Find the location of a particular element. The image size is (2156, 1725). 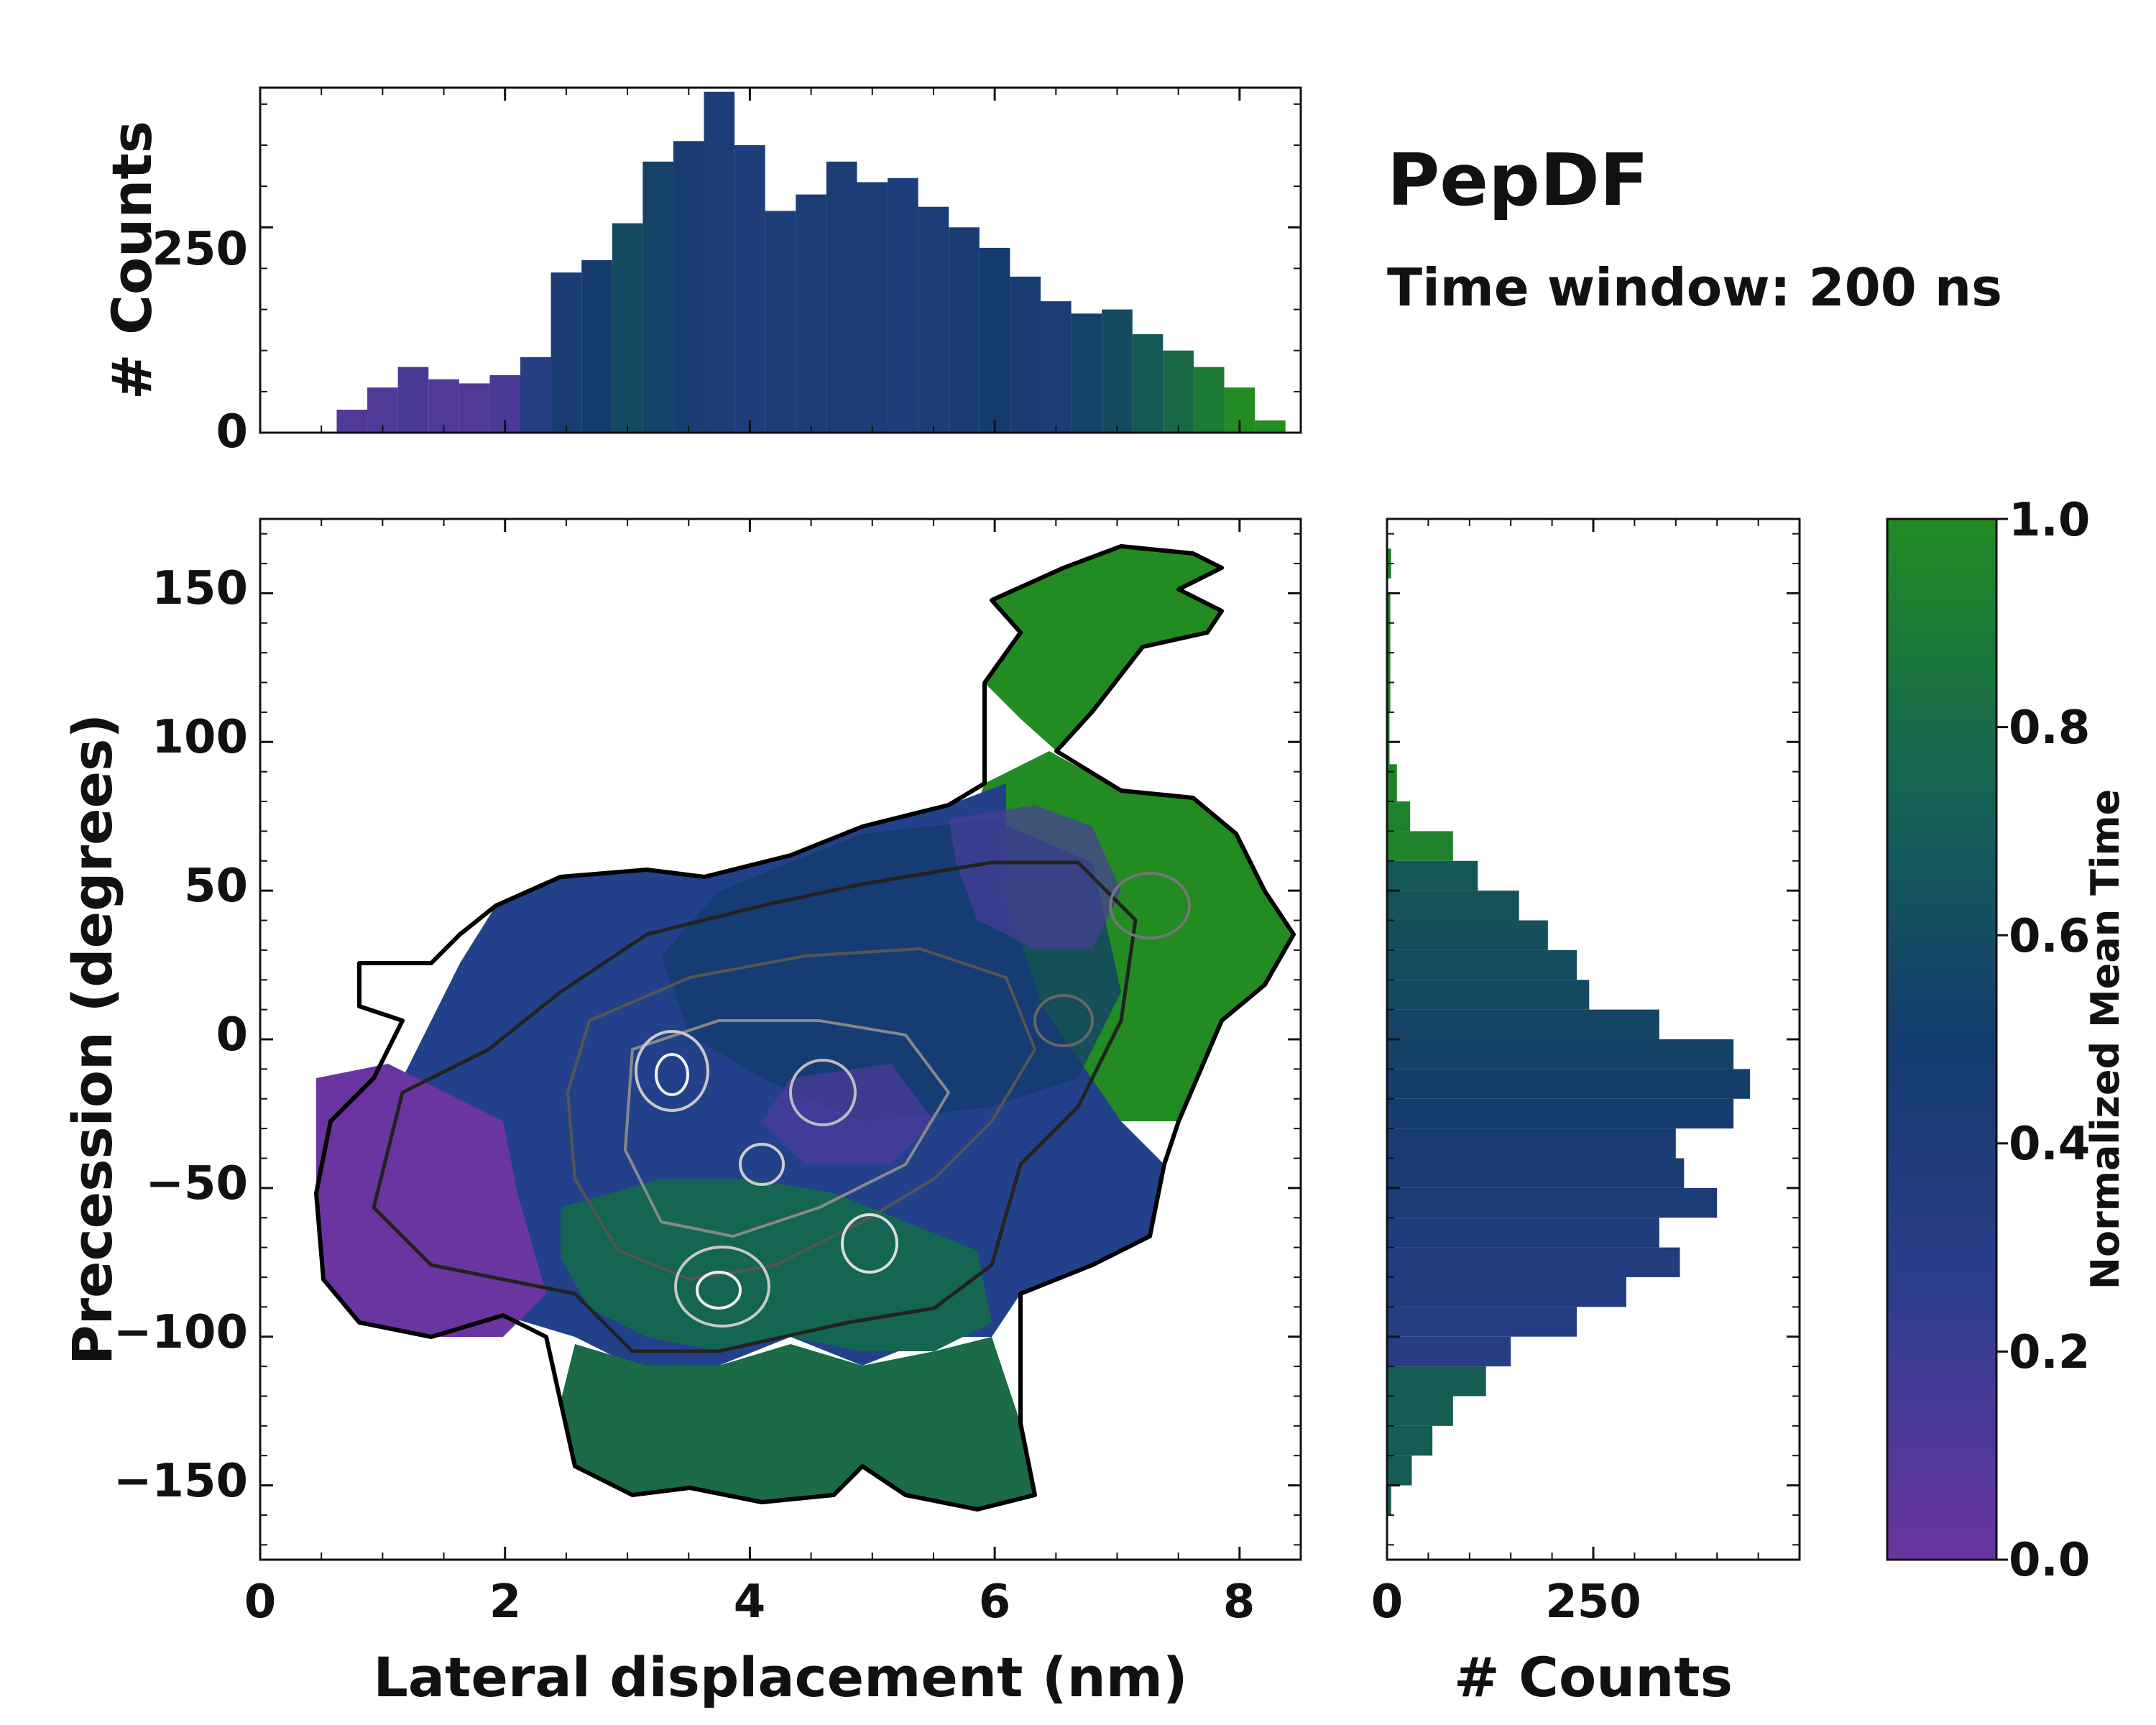

main-xtick-label: 4 is located at coordinates (750, 1602).